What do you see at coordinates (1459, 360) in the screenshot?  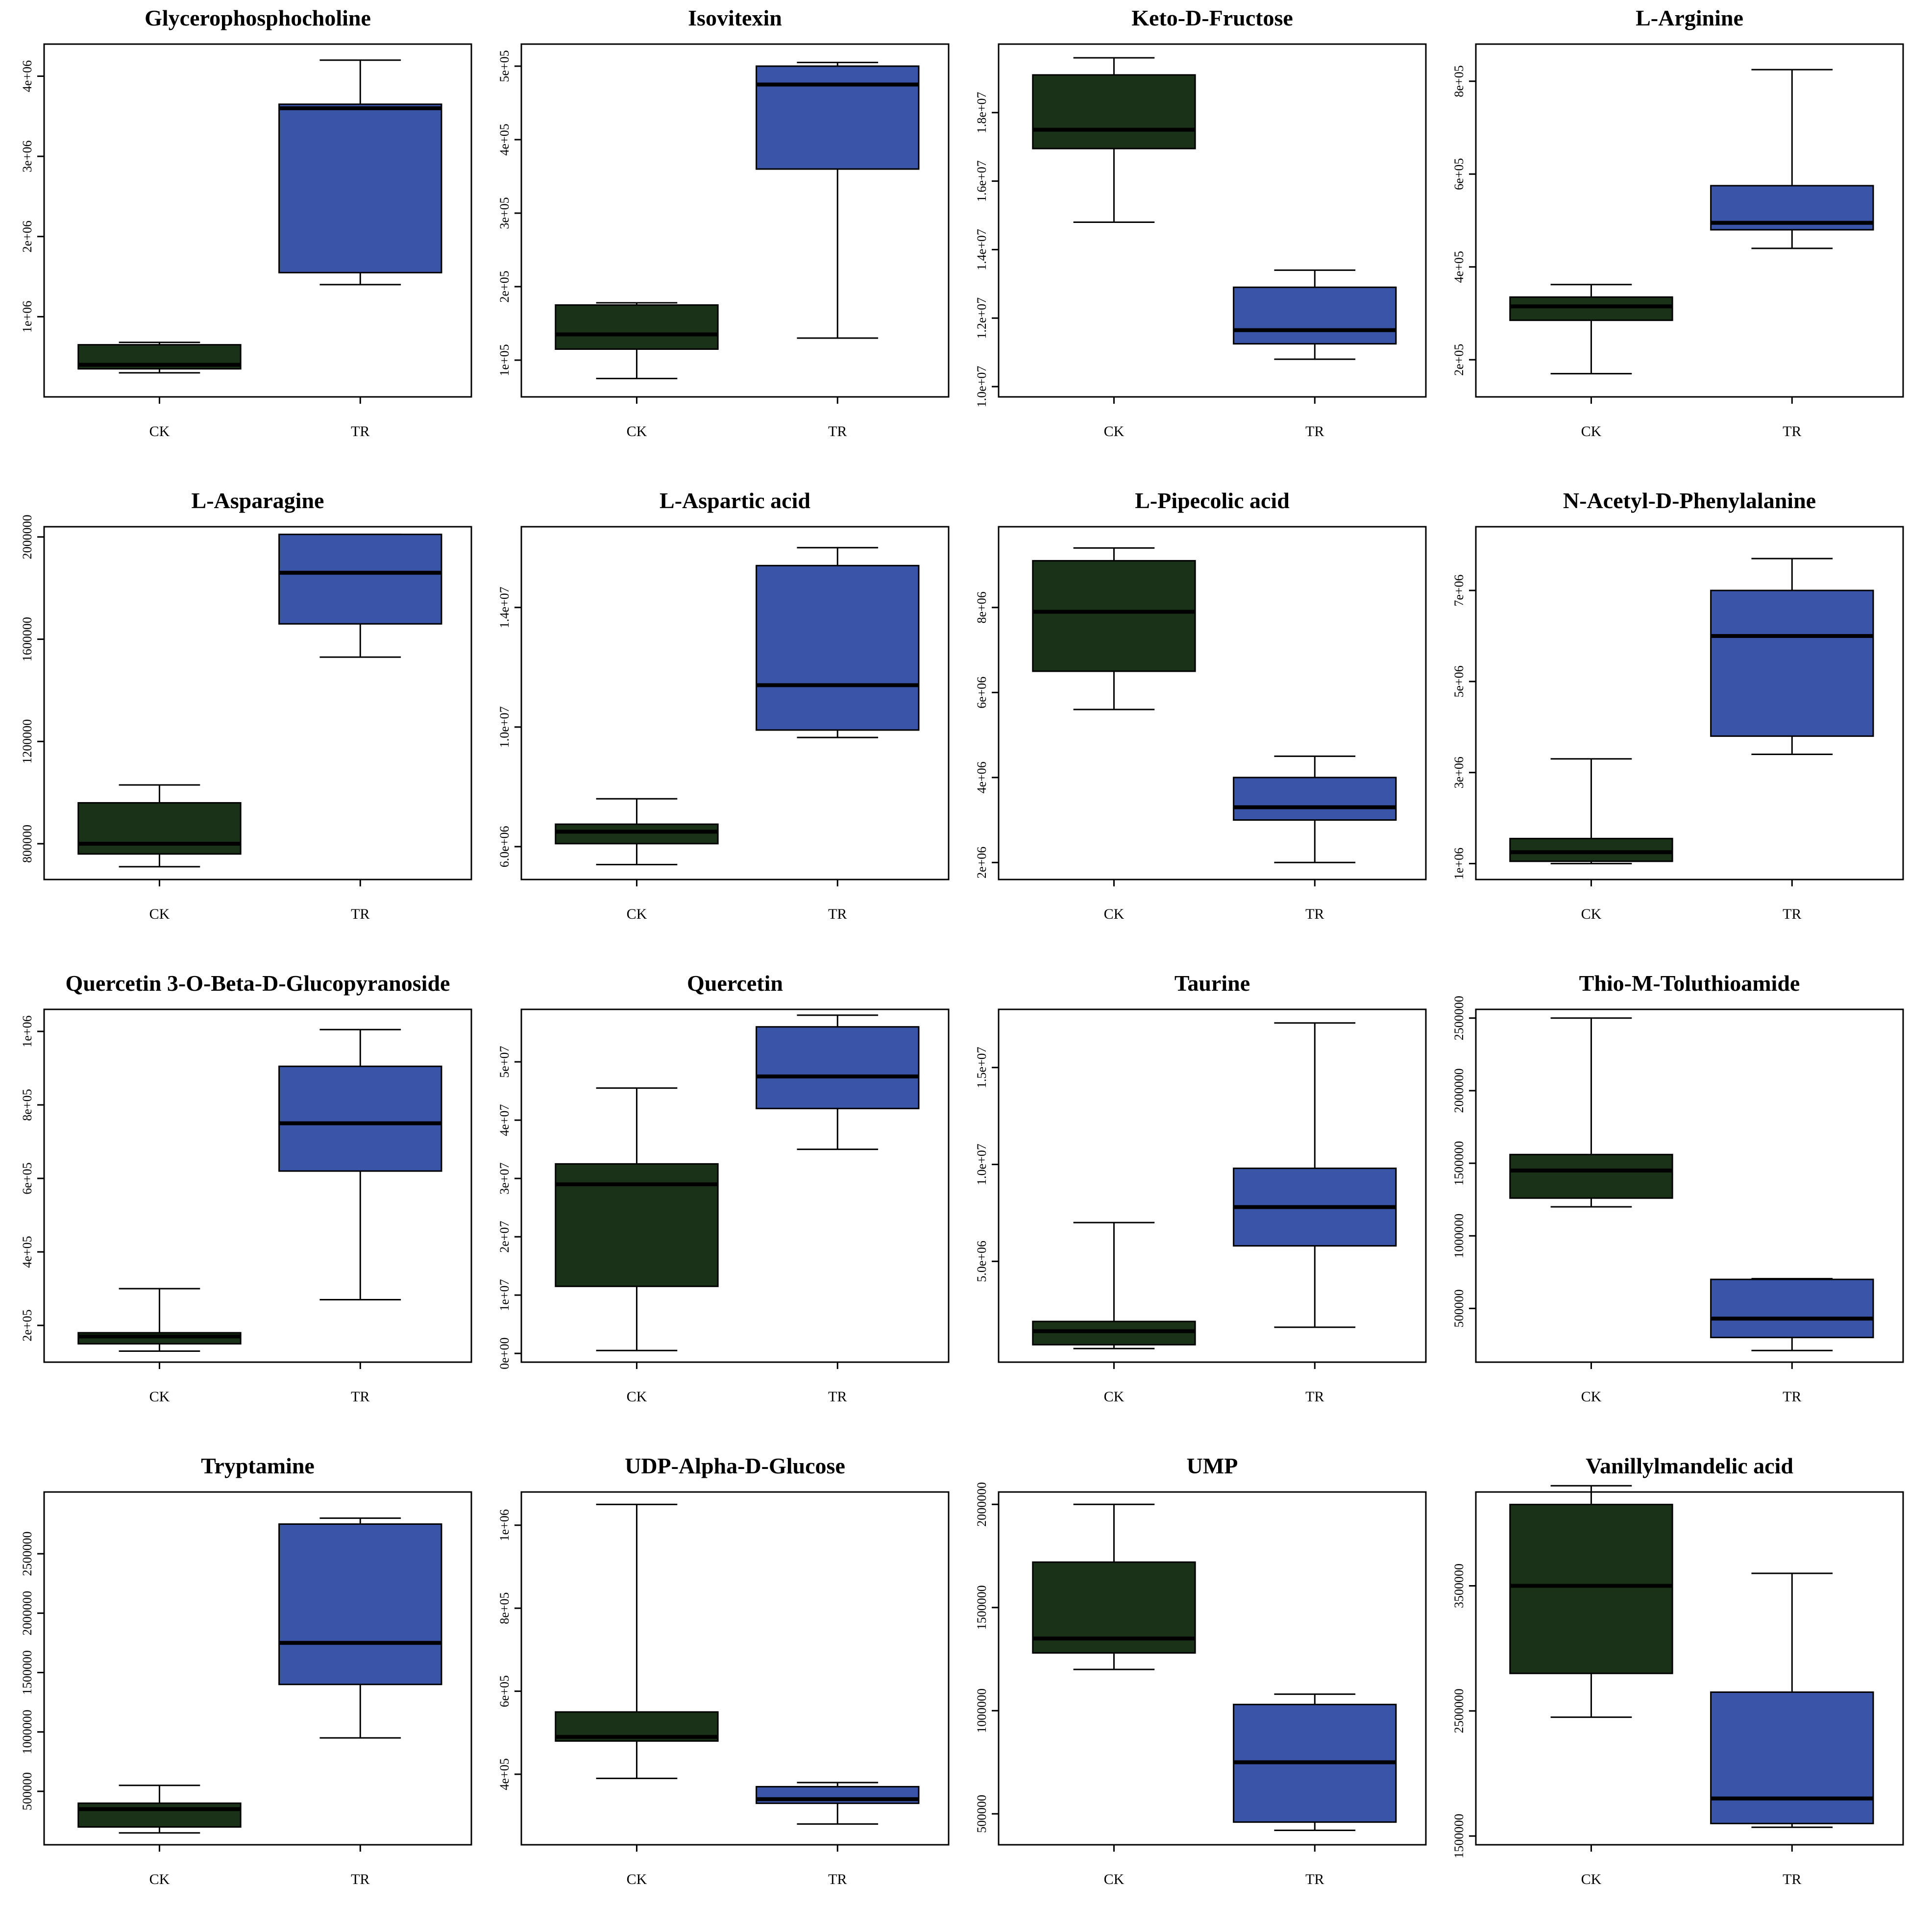 I see `y-tick-label: 2e+05` at bounding box center [1459, 360].